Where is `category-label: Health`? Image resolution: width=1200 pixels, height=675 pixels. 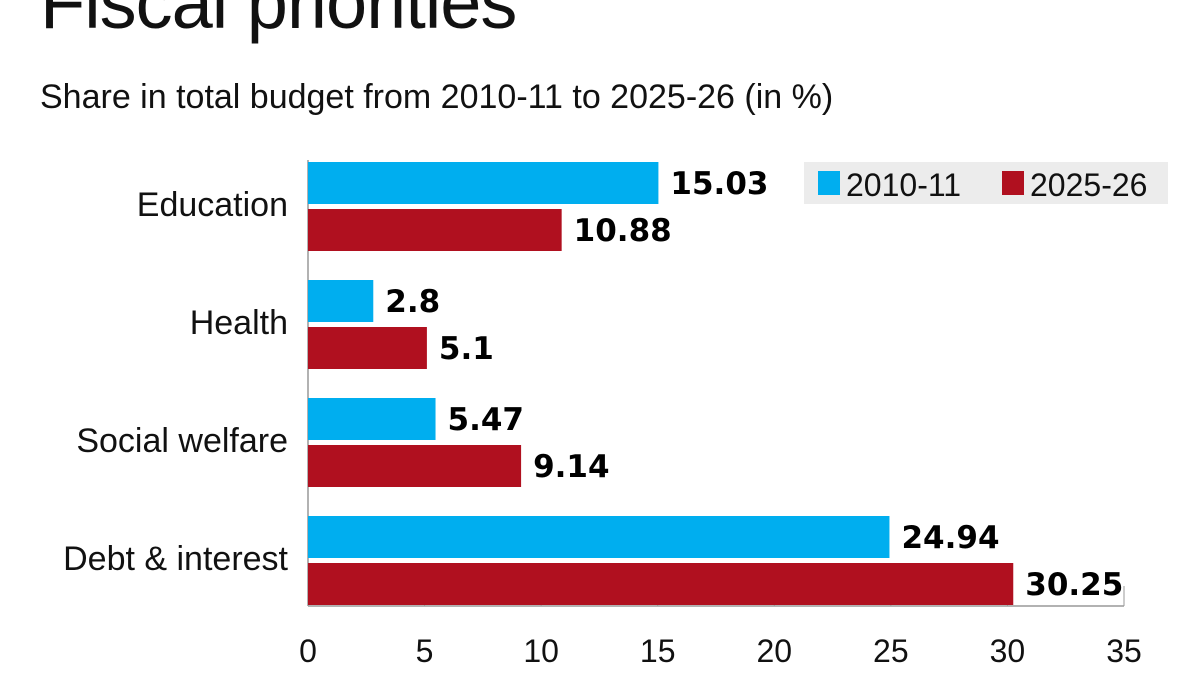 category-label: Health is located at coordinates (239, 323).